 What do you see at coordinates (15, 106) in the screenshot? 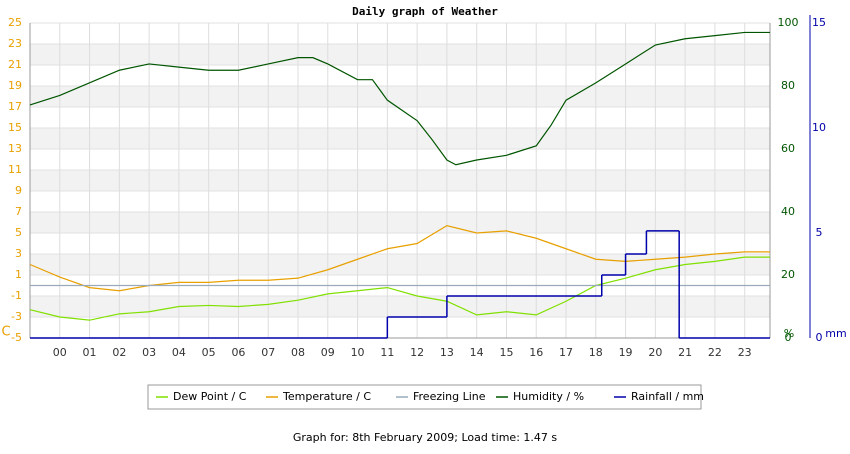
I see `y-tick-label: 17` at bounding box center [15, 106].